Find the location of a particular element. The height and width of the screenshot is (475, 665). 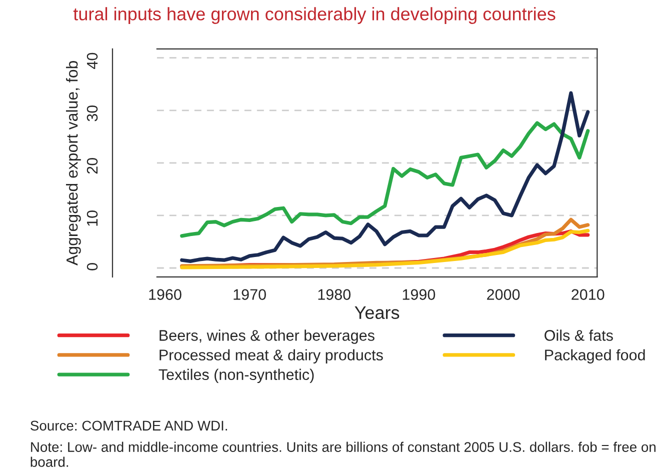

y-tick-label: 10 is located at coordinates (92, 218).